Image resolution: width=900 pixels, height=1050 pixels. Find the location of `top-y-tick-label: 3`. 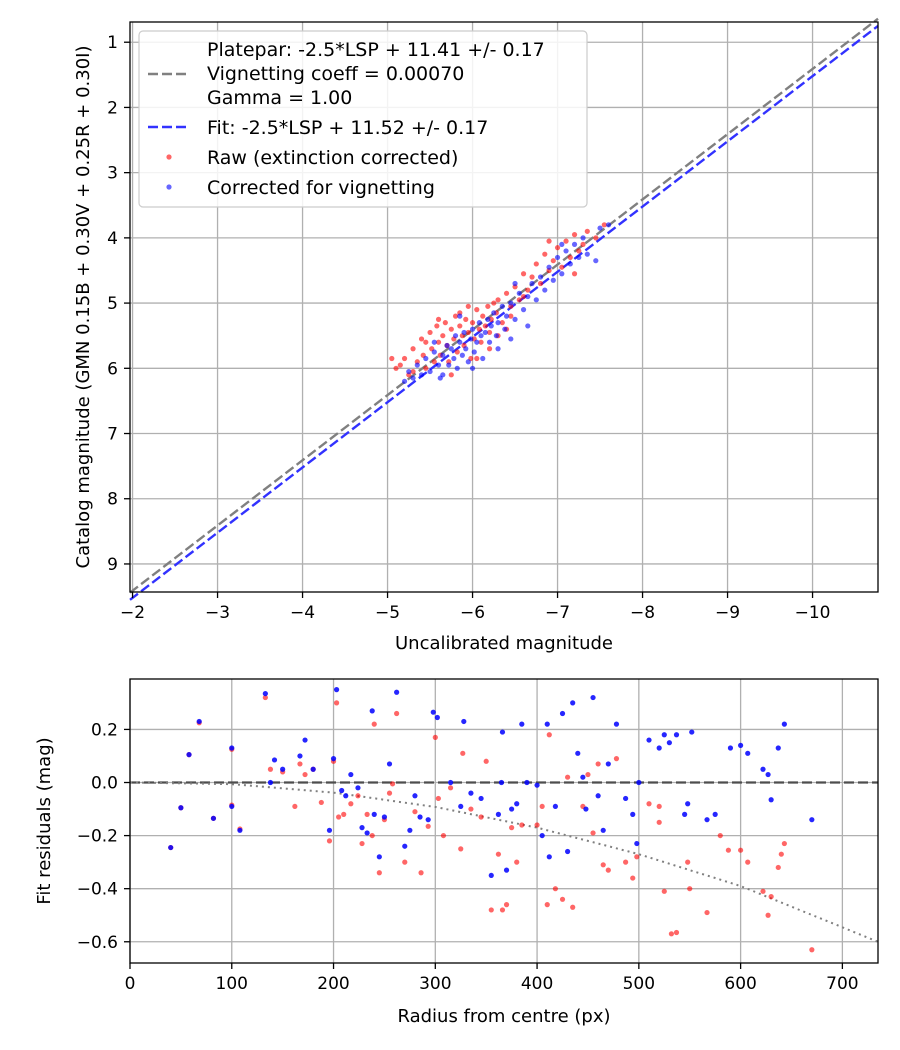

top-y-tick-label: 3 is located at coordinates (112, 174).